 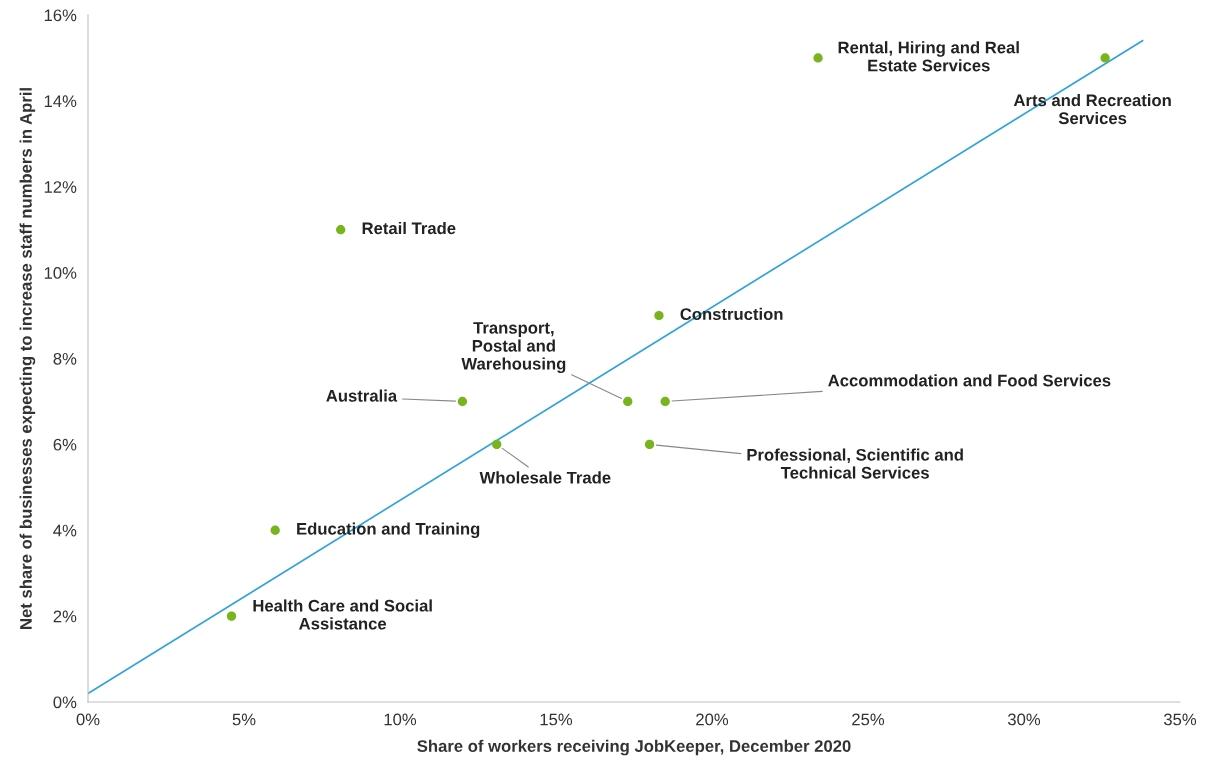 What do you see at coordinates (65, 444) in the screenshot?
I see `y-tick-label: 6%` at bounding box center [65, 444].